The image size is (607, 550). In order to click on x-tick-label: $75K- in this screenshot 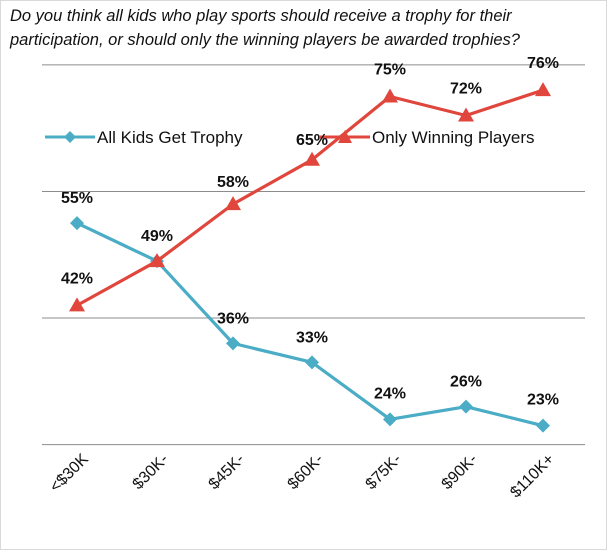, I will do `click(384, 472)`.